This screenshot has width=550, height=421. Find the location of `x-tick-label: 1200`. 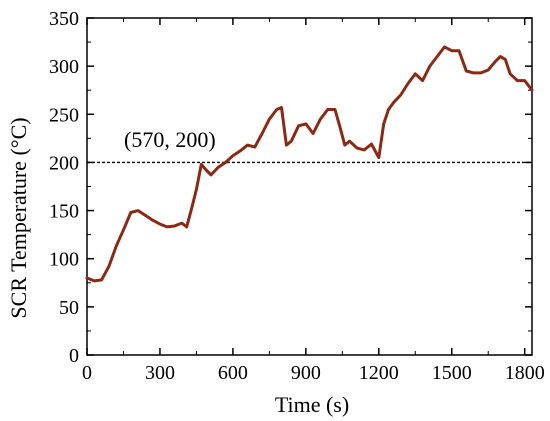

x-tick-label: 1200 is located at coordinates (379, 373).